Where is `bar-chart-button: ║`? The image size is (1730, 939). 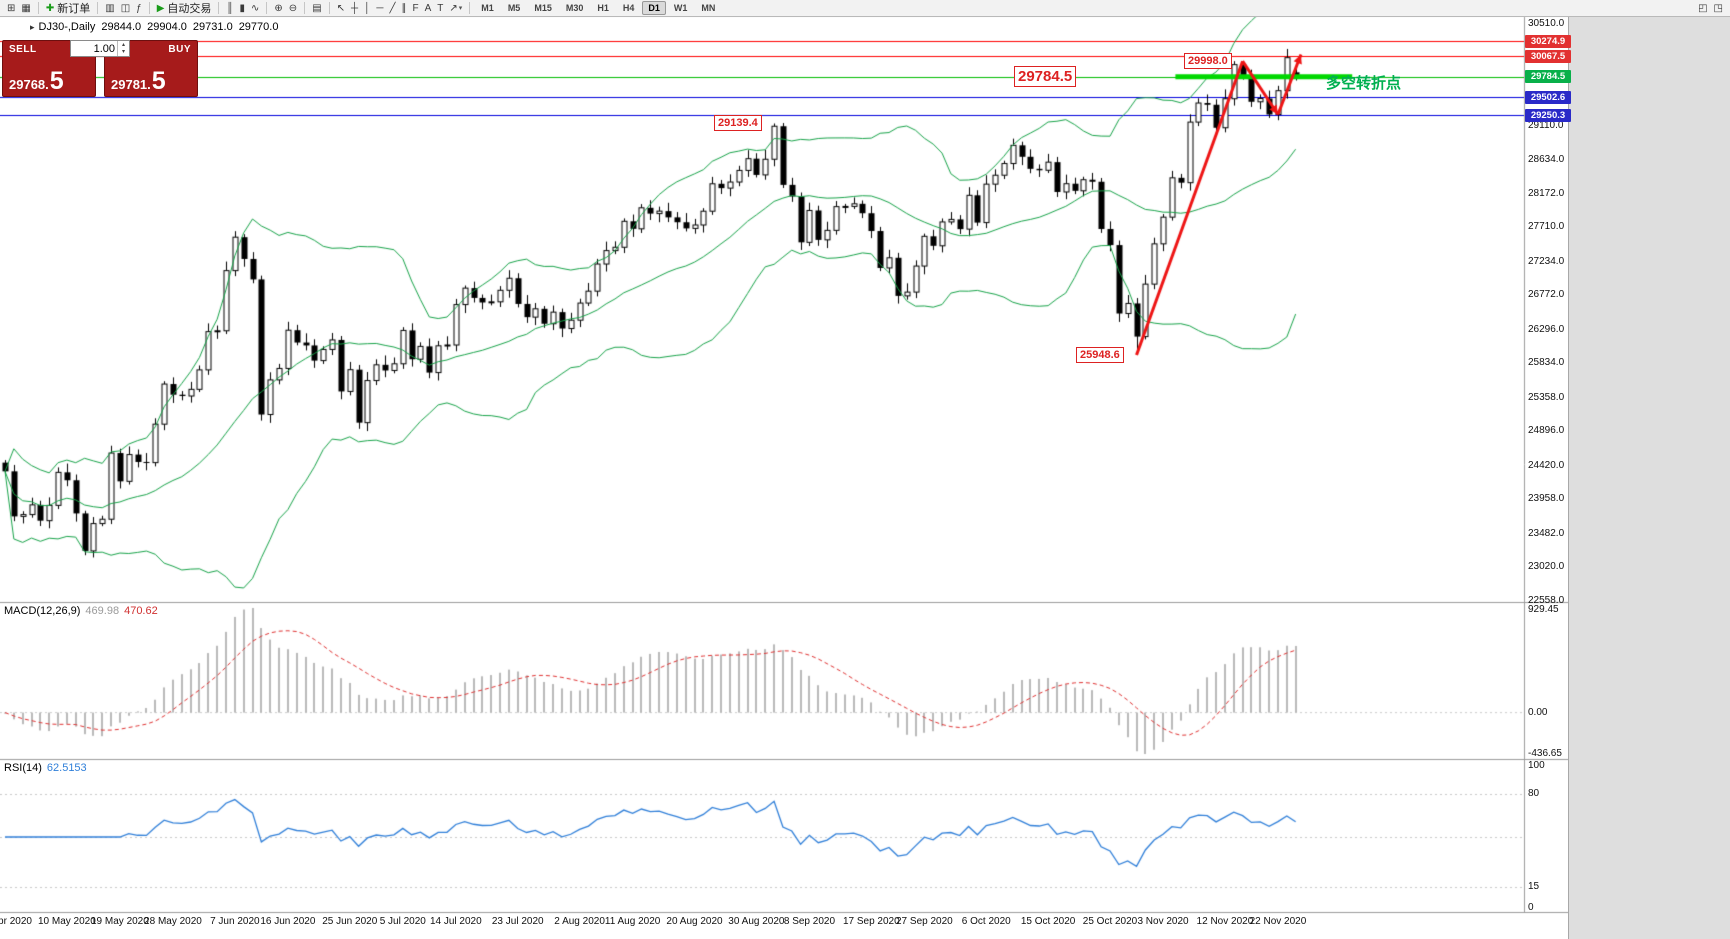
bar-chart-button: ║ is located at coordinates (229, 8).